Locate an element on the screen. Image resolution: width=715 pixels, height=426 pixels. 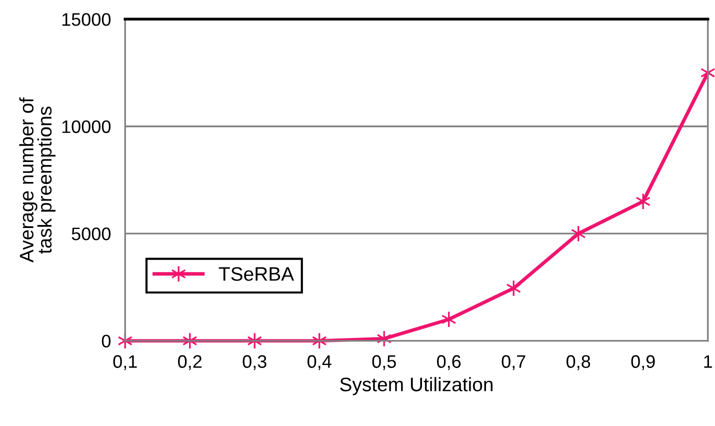
y-tick-label: 0 is located at coordinates (106, 341).